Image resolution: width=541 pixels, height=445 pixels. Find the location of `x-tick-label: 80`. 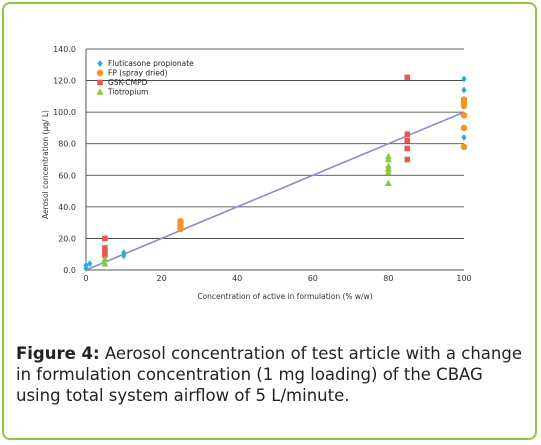

x-tick-label: 80 is located at coordinates (388, 278).